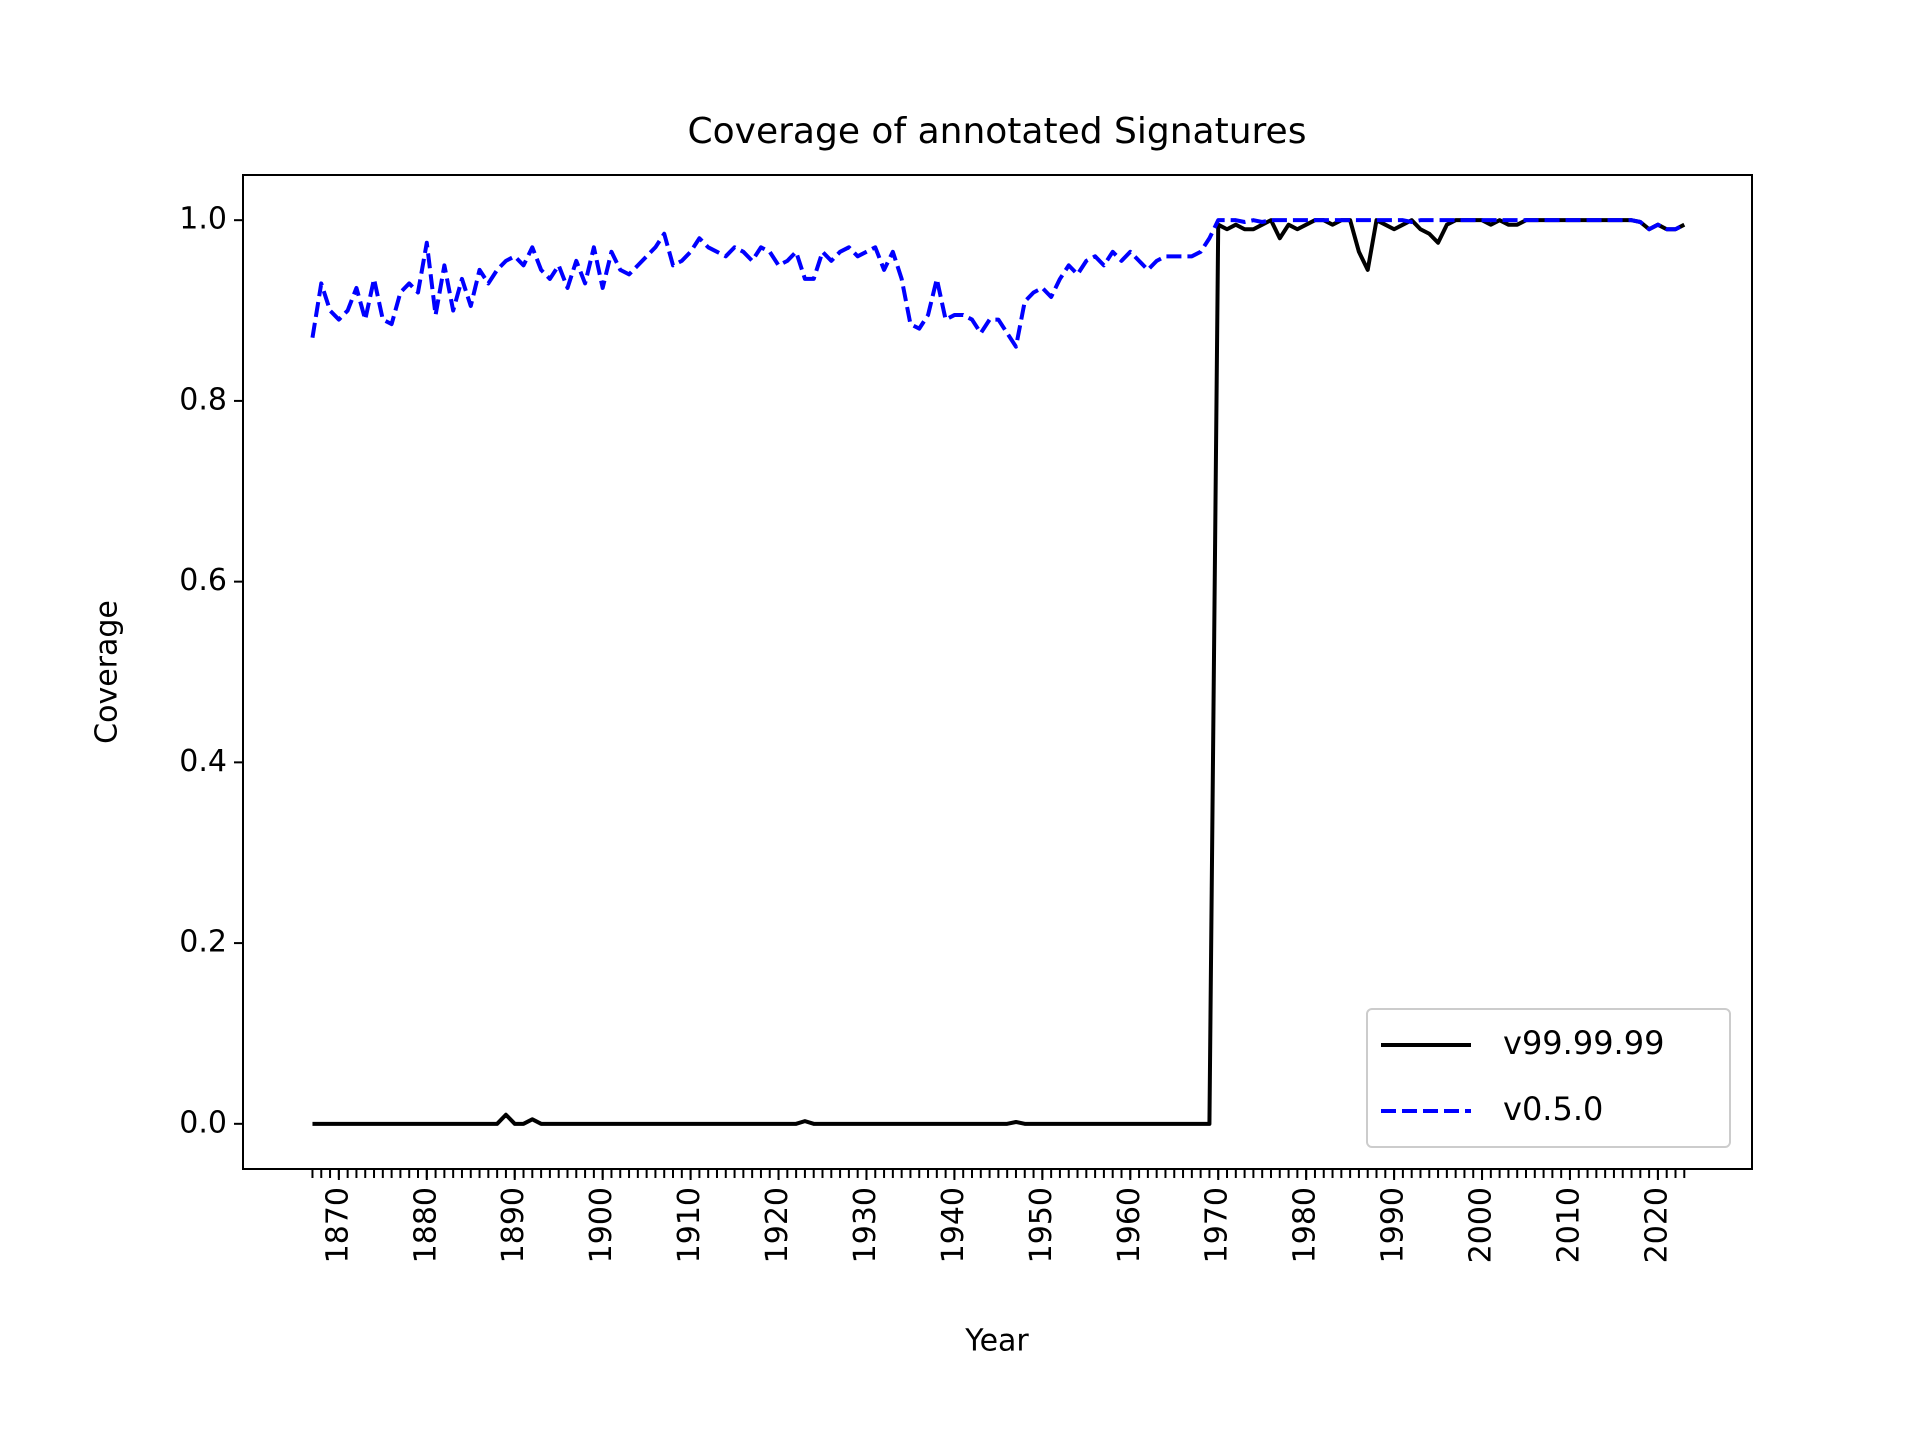 The width and height of the screenshot is (1920, 1440). What do you see at coordinates (1583, 1043) in the screenshot?
I see `legend-label: v99.99.99` at bounding box center [1583, 1043].